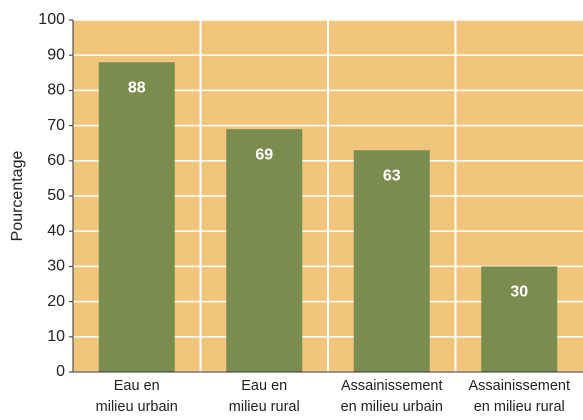 Image resolution: width=583 pixels, height=420 pixels. Describe the element at coordinates (51, 19) in the screenshot. I see `y-tick-label: 100` at that location.